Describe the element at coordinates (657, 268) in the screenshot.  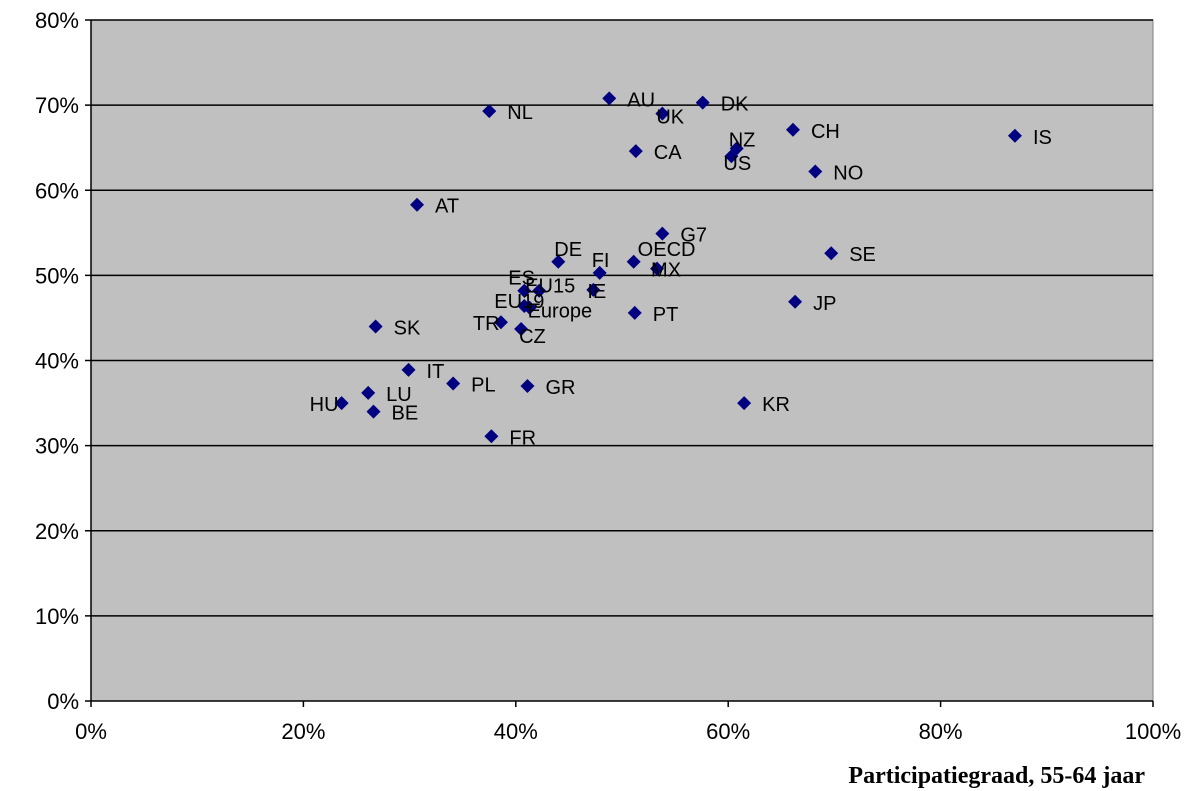
I see `data-point-mx` at that location.